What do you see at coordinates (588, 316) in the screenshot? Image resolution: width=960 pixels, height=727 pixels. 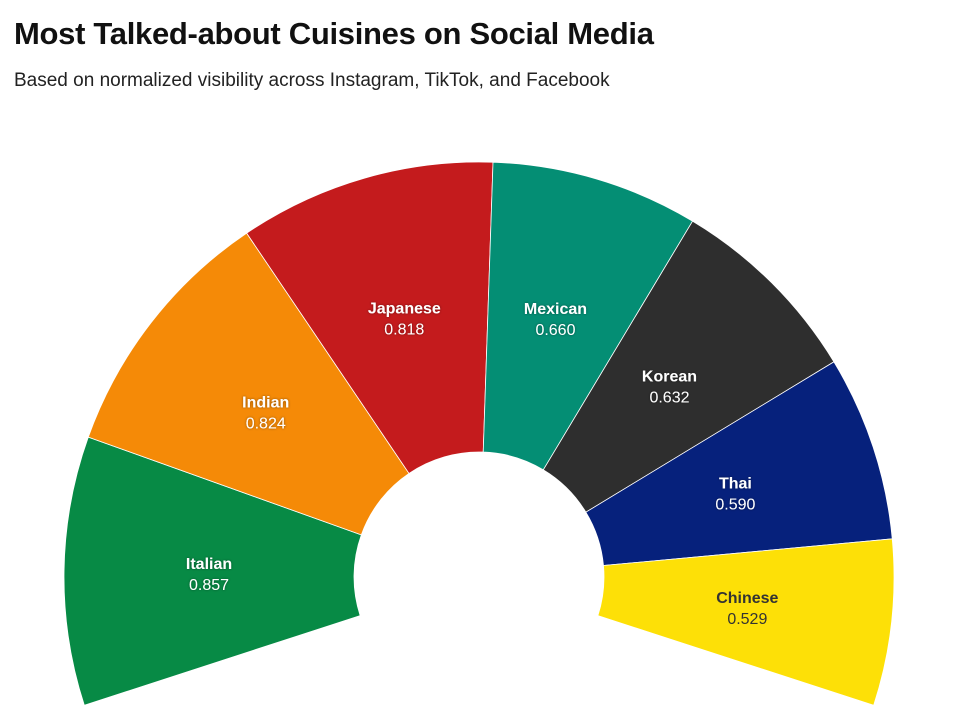 I see `slice-mexican` at bounding box center [588, 316].